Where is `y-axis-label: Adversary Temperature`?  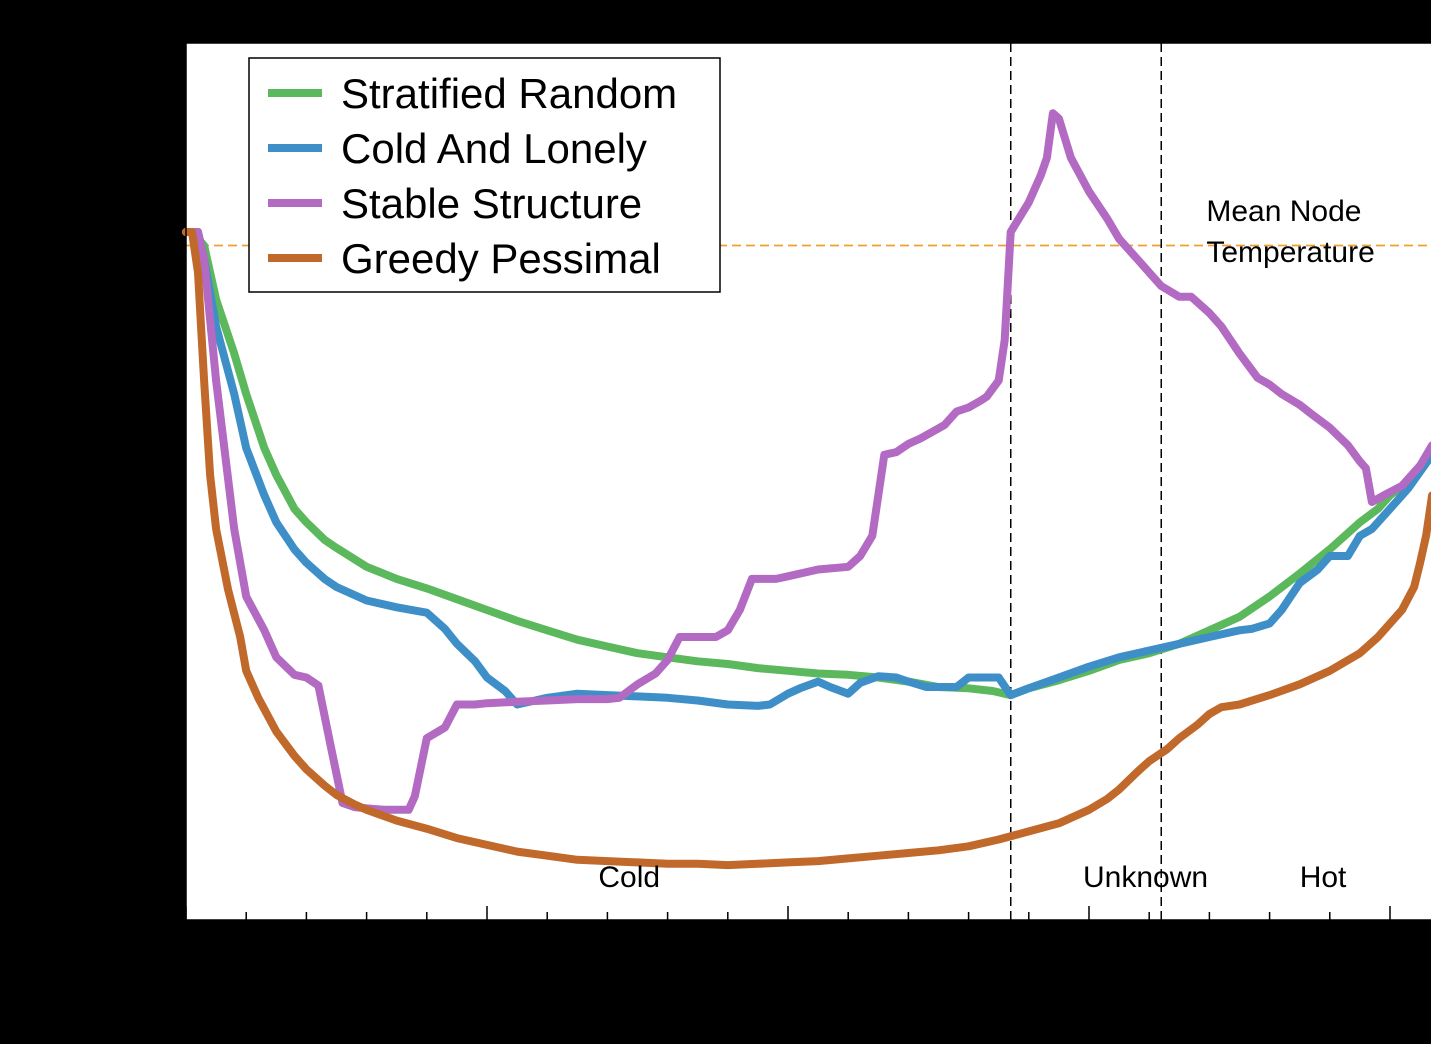
y-axis-label: Adversary Temperature is located at coordinates (45, 481).